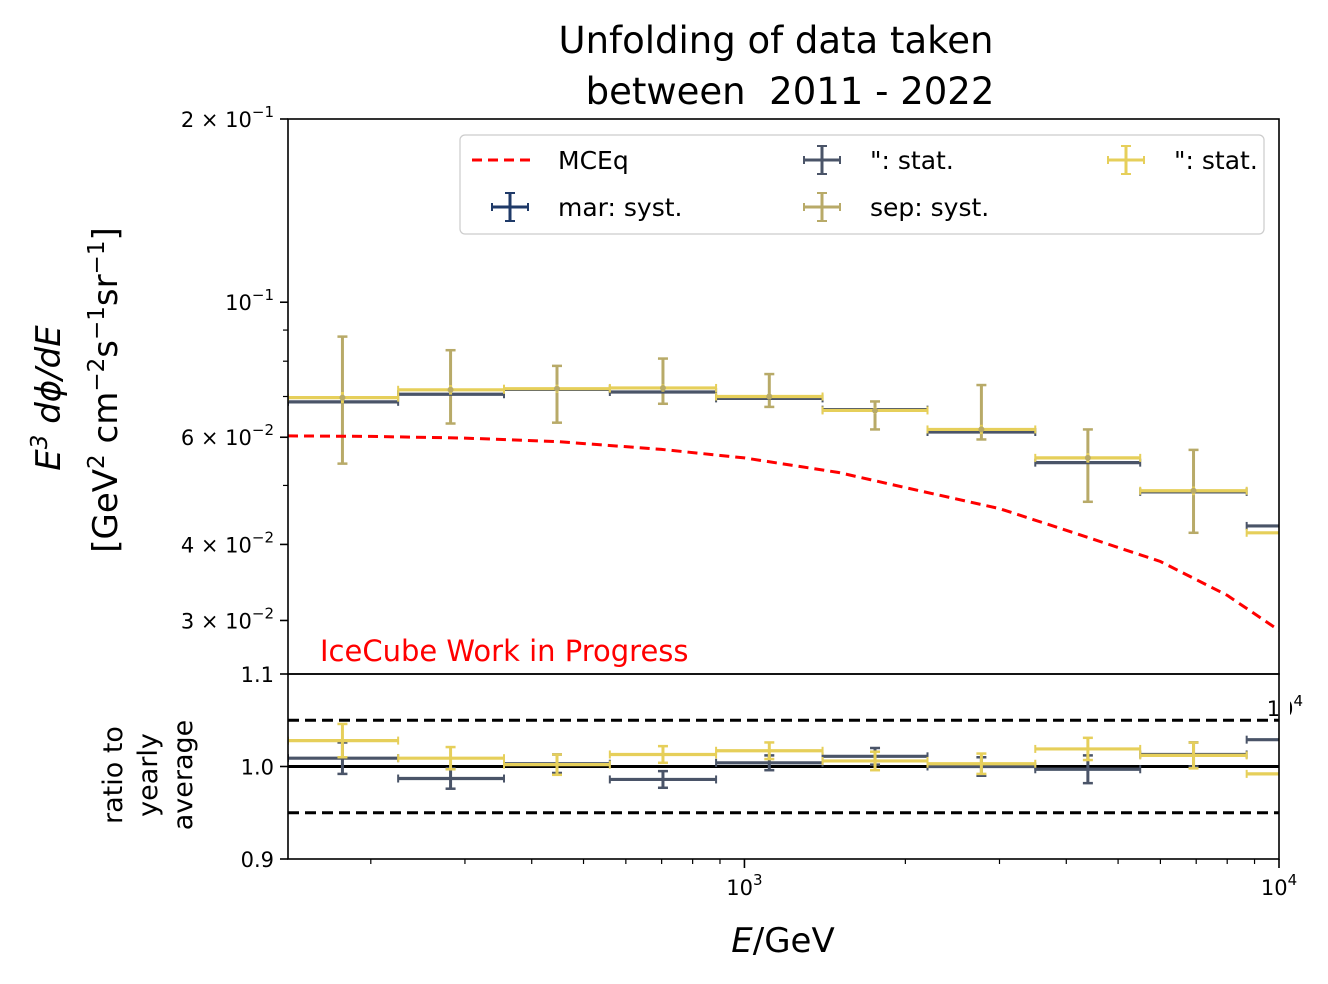 The image size is (1328, 984). What do you see at coordinates (216, 545) in the screenshot?
I see `tick-mantissa: 4 × 10` at bounding box center [216, 545].